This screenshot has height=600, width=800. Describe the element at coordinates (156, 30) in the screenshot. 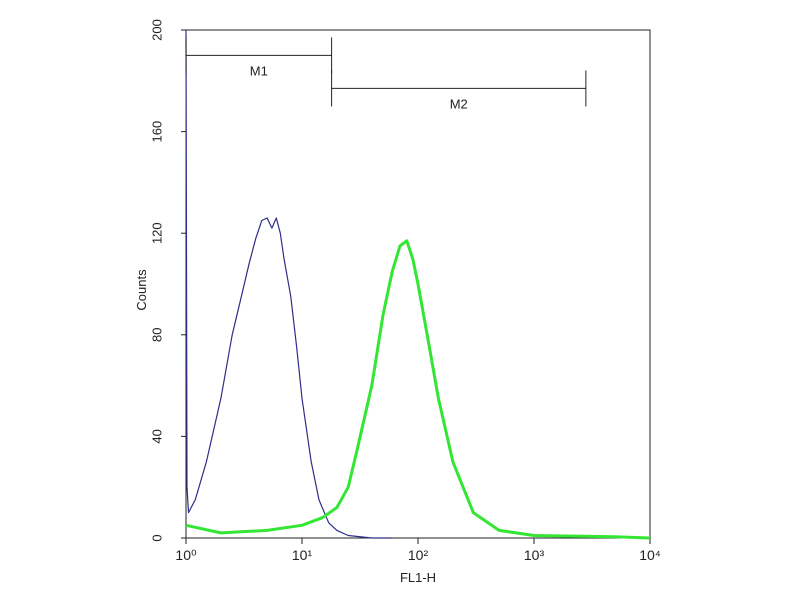

I see `y-tick-label: 200` at that location.